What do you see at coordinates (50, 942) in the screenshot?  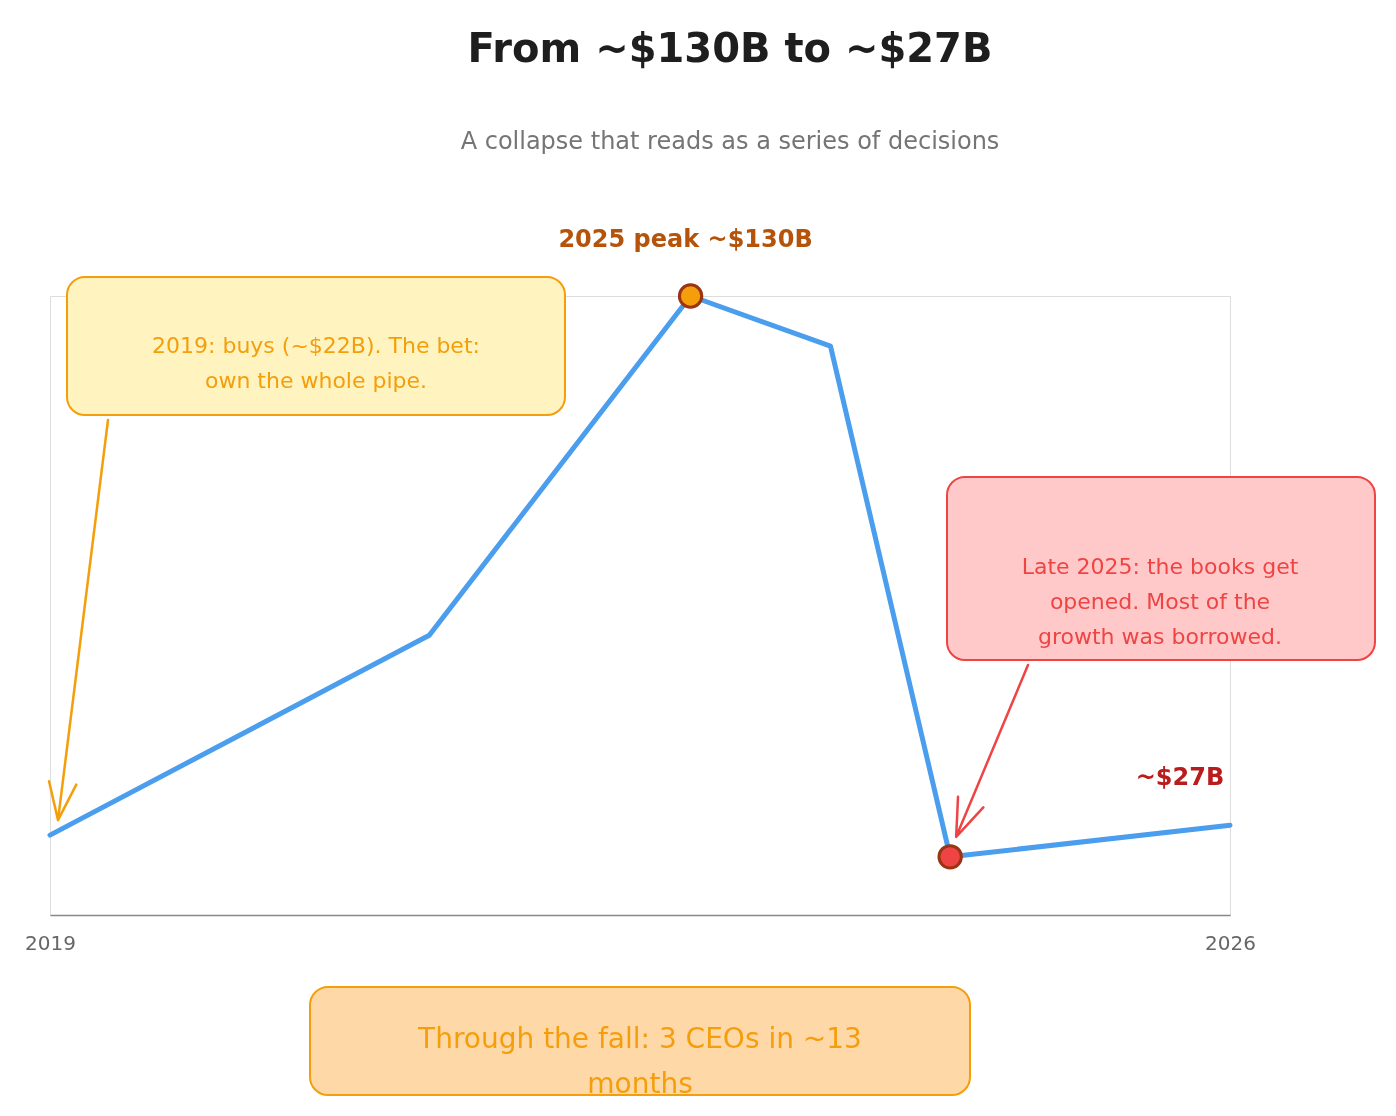 I see `x-tick-label: 2019` at bounding box center [50, 942].